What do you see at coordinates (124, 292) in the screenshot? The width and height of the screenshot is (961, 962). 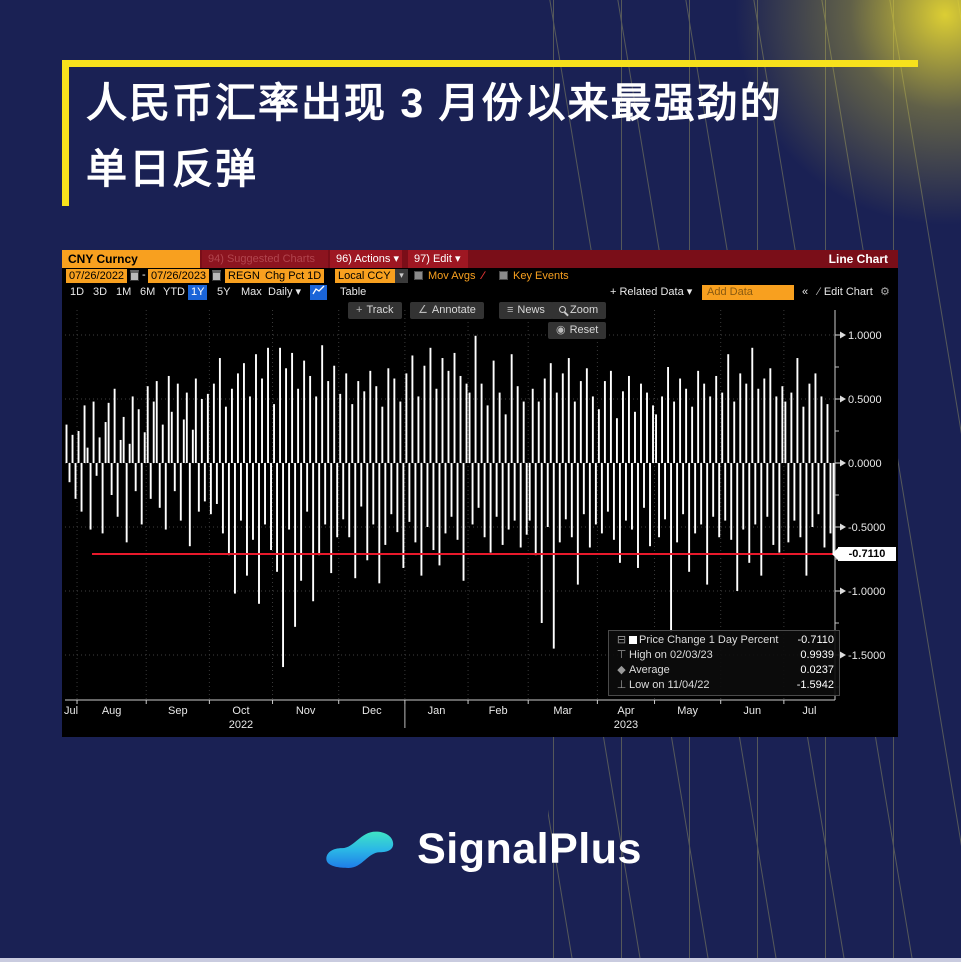 I see `range-button-1m: 1M` at bounding box center [124, 292].